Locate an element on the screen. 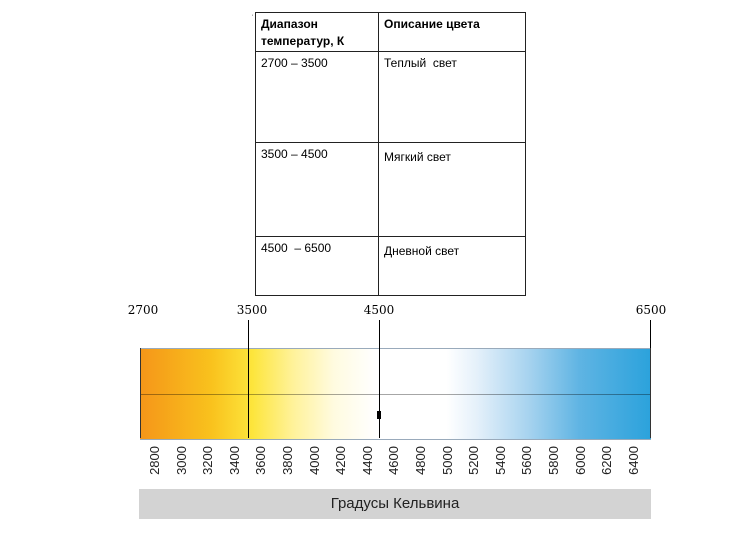  range-cell: 4500 – 6500 is located at coordinates (317, 266).